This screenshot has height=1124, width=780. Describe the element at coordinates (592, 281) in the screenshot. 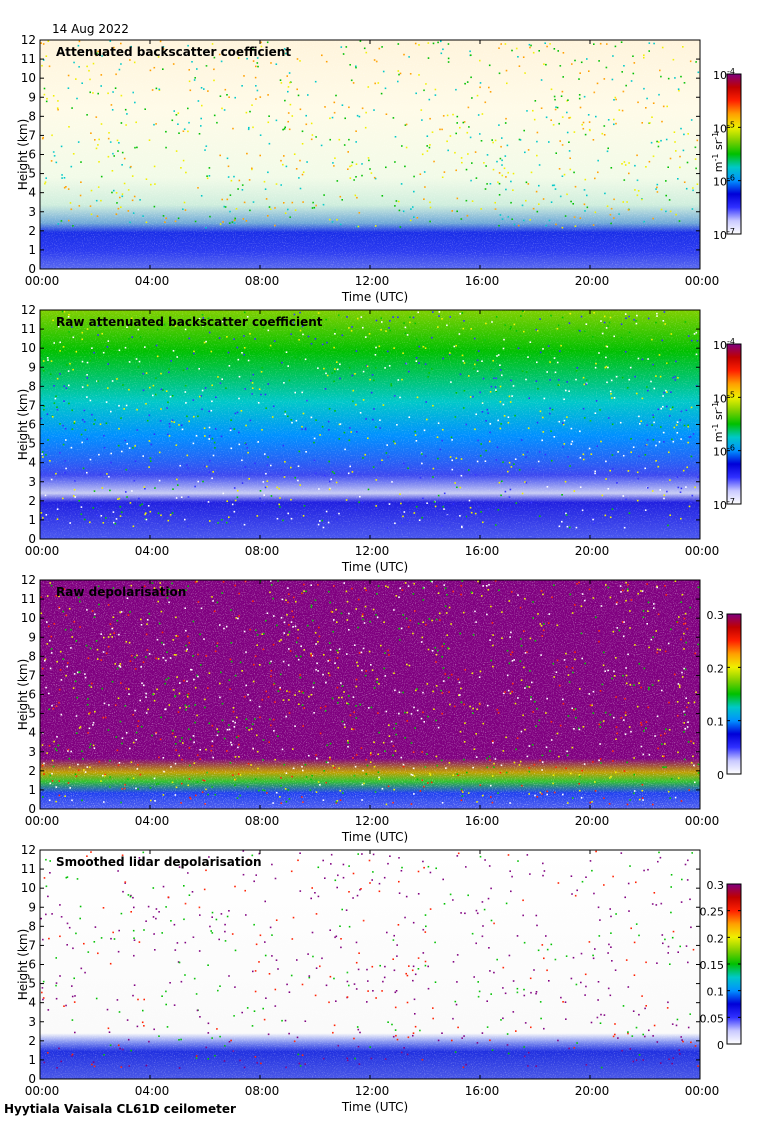

I see `x-tick-label: 20:00` at that location.